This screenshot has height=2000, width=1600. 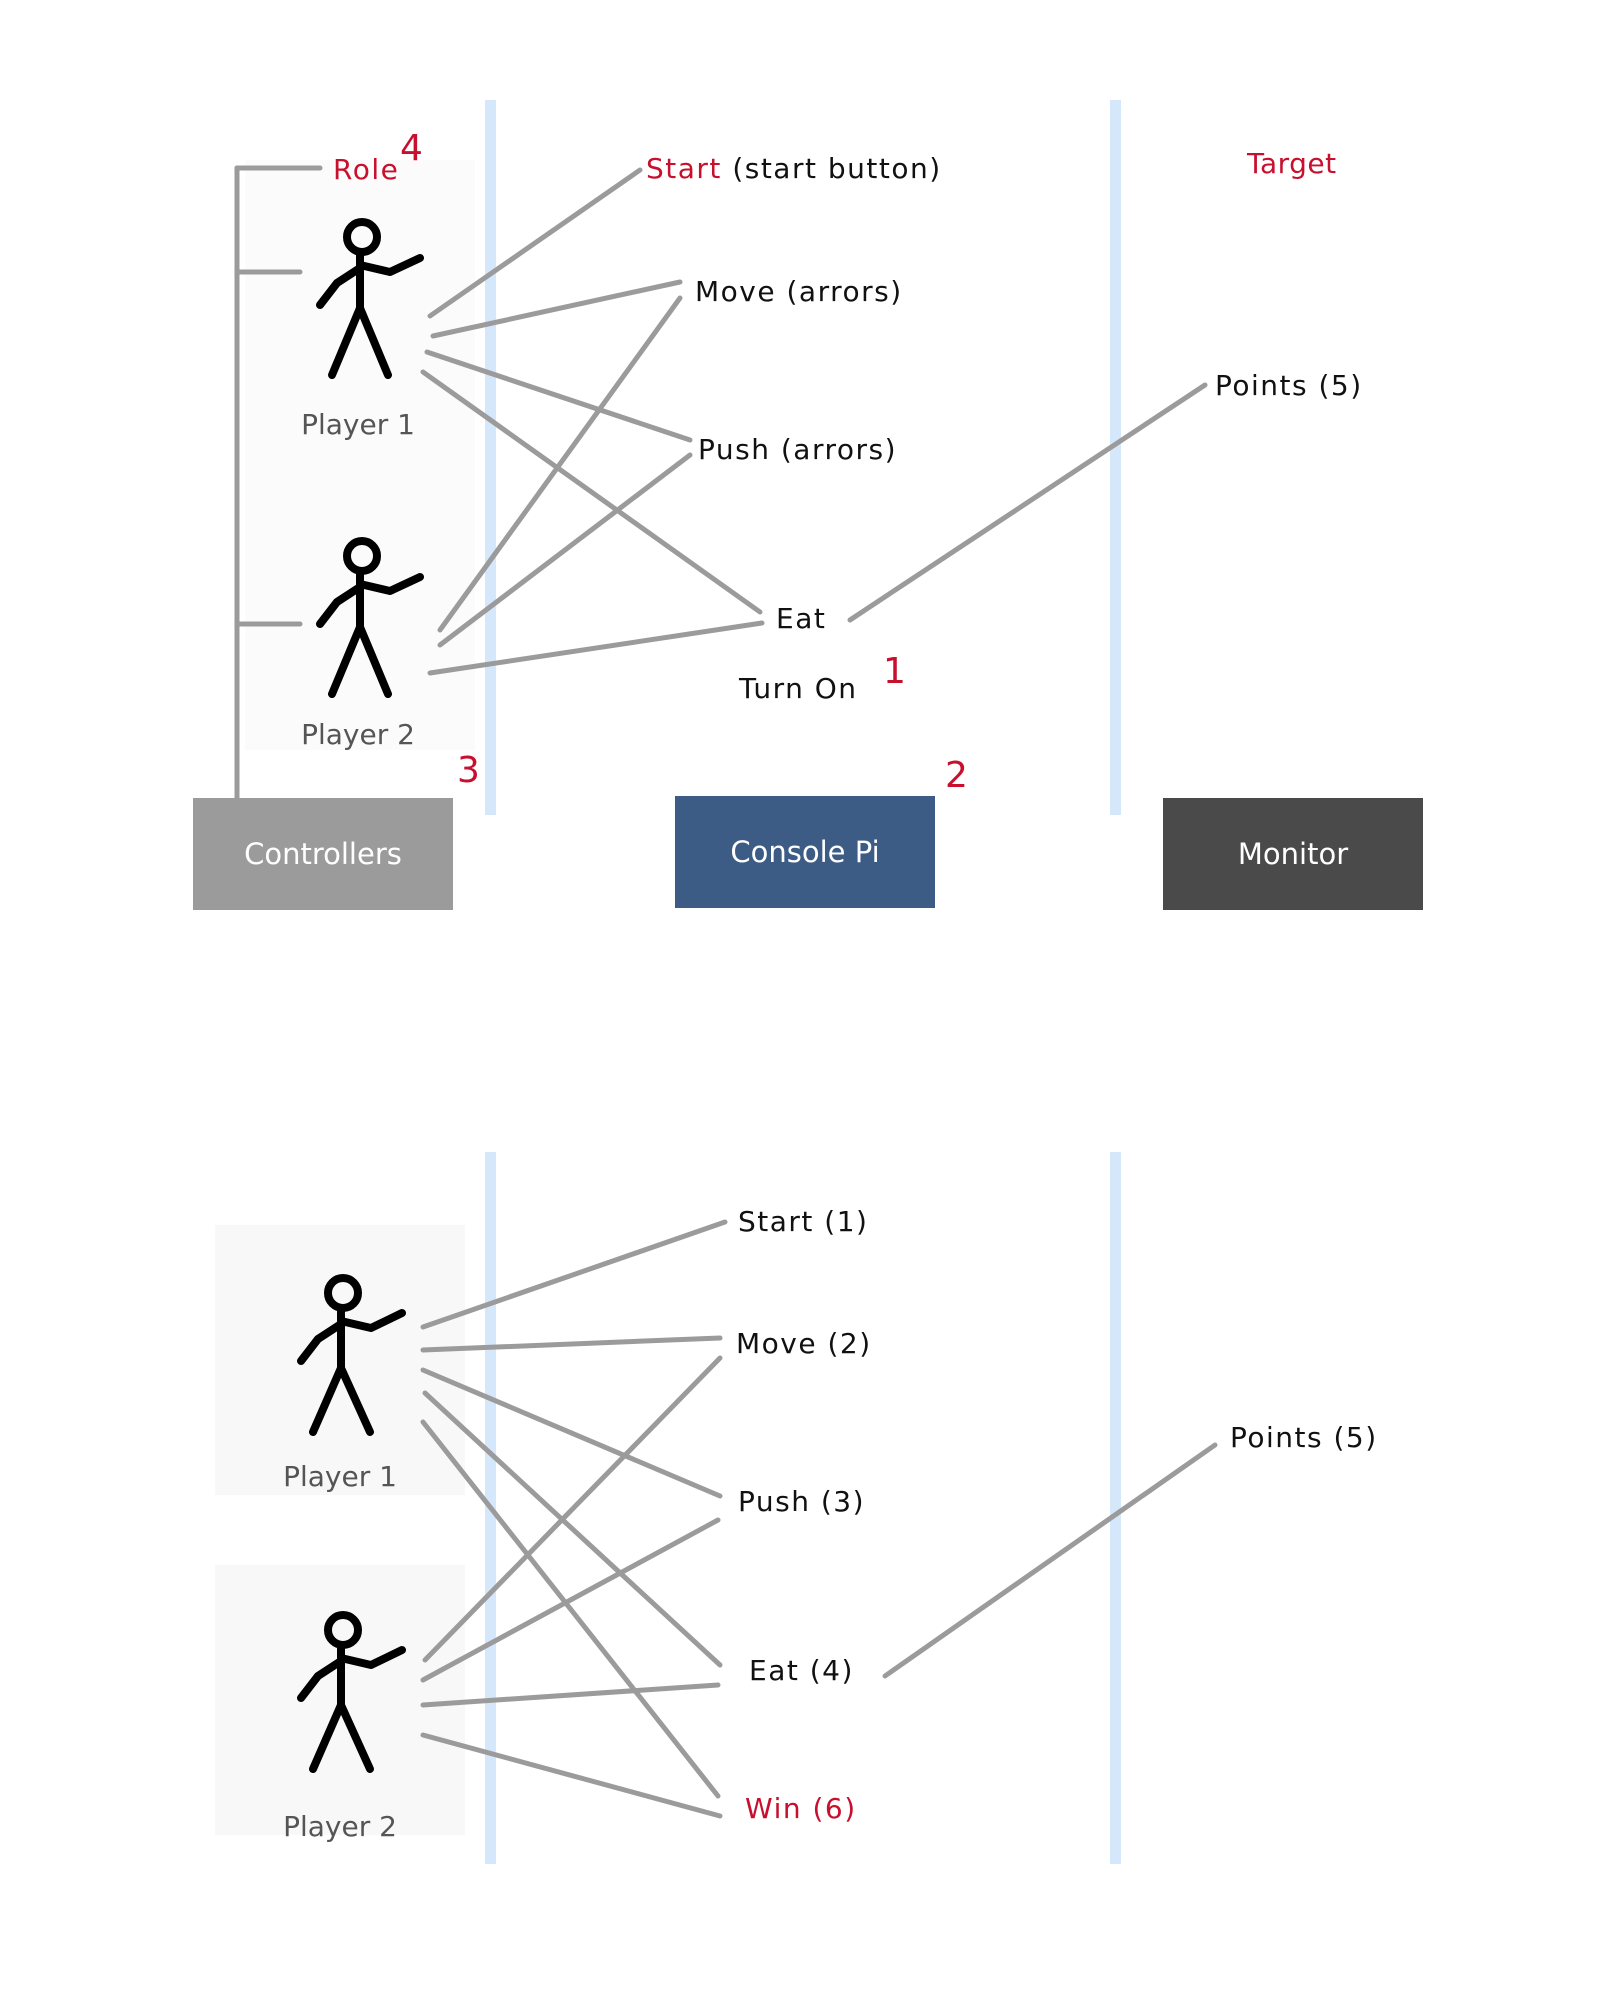 I want to click on turn-on-label: Turn On, so click(x=798, y=688).